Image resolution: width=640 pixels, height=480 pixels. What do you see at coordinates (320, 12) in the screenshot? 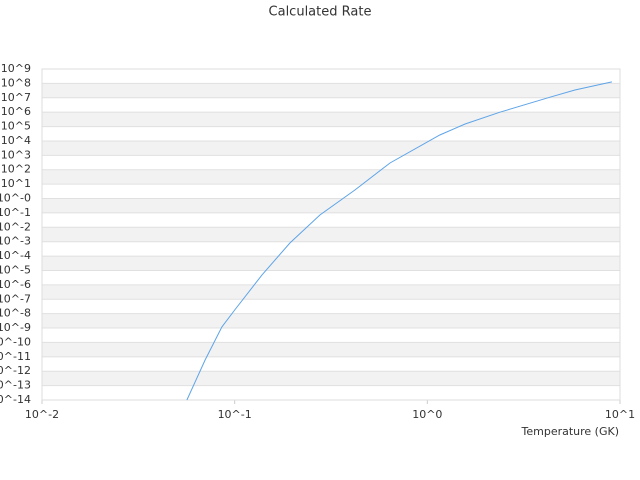
I see `chart-title: Calculated Rate` at bounding box center [320, 12].